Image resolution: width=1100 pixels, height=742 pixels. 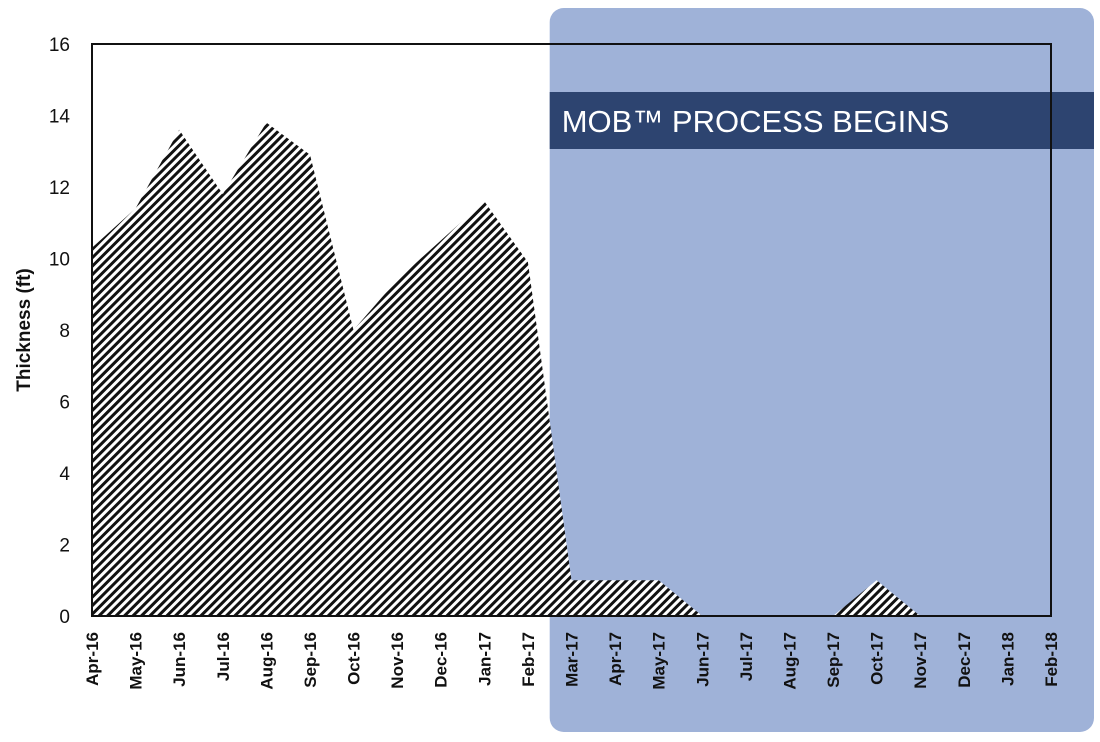 What do you see at coordinates (64, 474) in the screenshot?
I see `y-tick-label: 4` at bounding box center [64, 474].